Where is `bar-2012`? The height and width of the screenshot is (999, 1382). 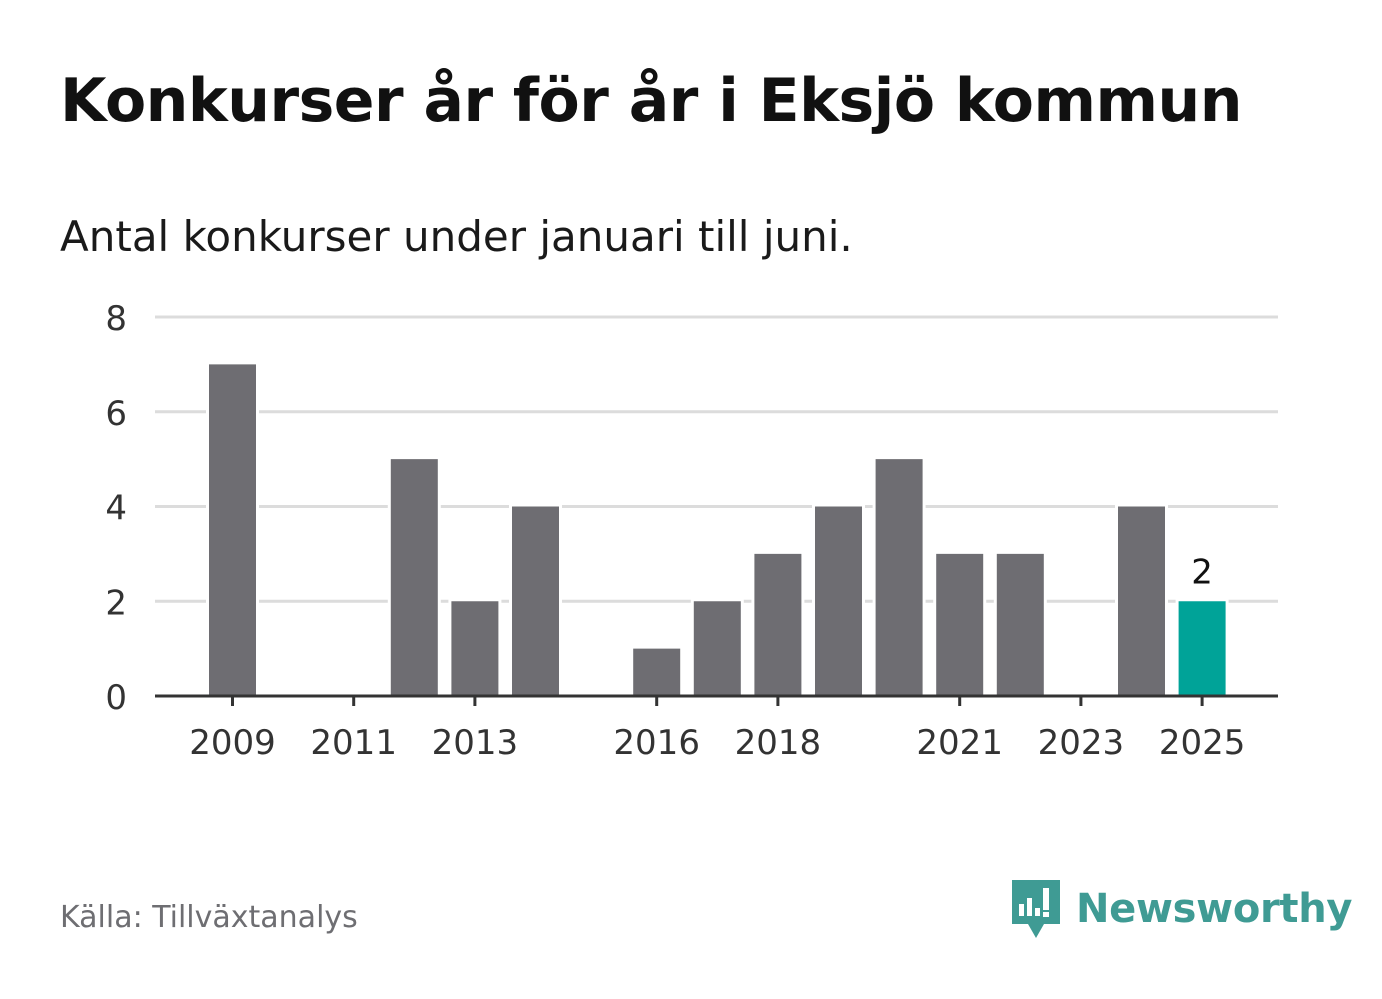 bar-2012 is located at coordinates (414, 577).